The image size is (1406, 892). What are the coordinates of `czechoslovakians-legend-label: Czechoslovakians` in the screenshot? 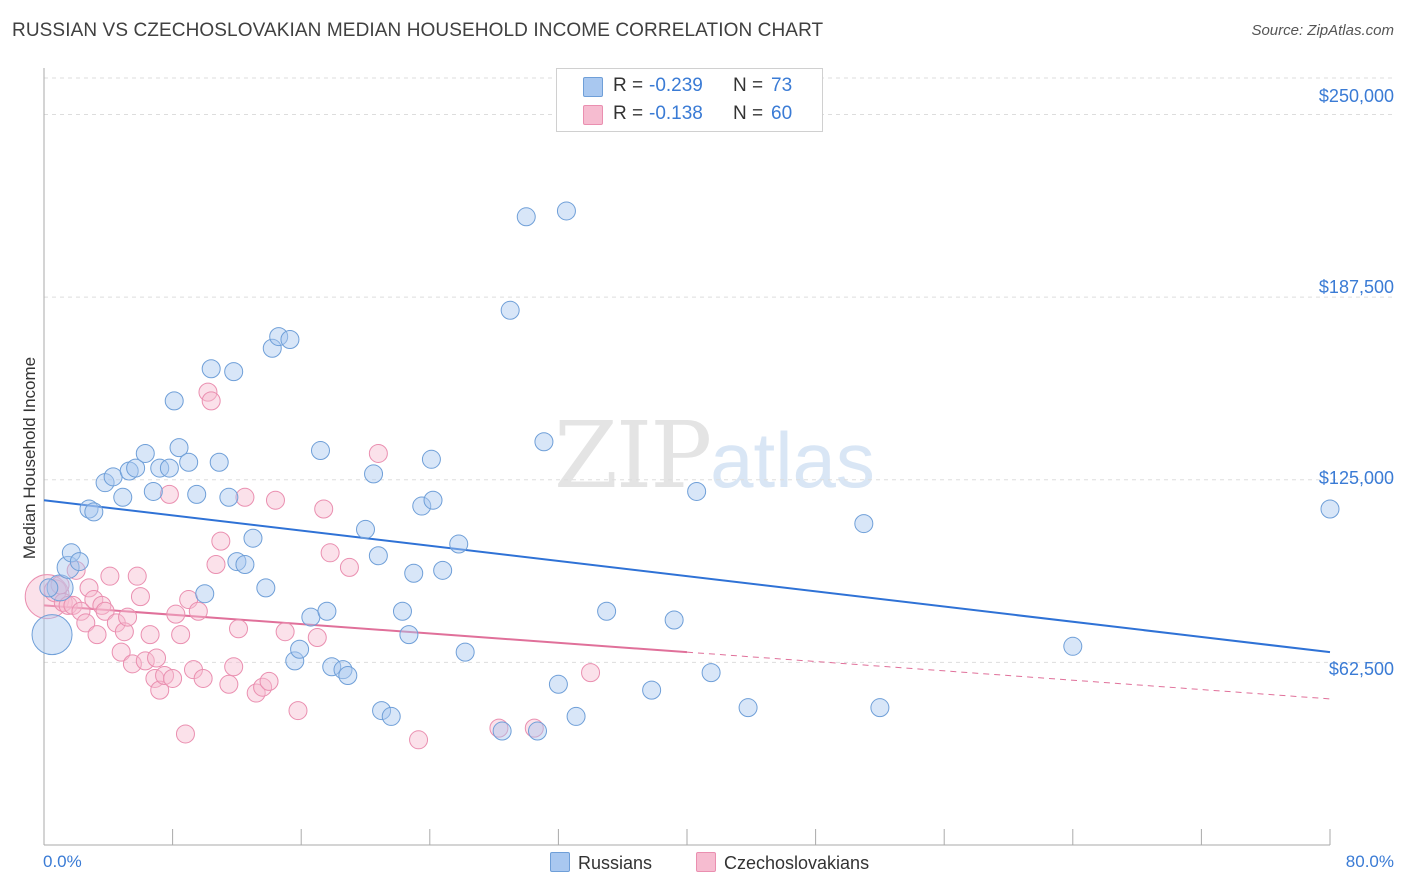 It's located at (797, 863).